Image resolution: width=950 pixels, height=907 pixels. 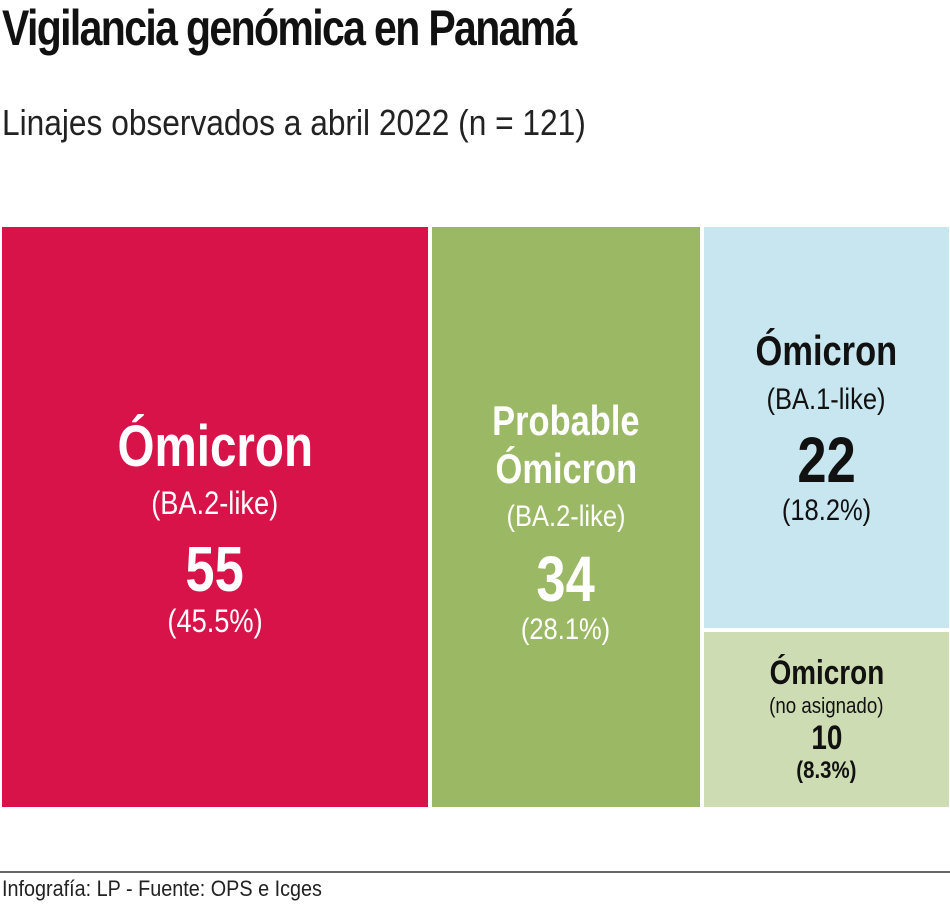 What do you see at coordinates (826, 738) in the screenshot?
I see `tile-value: 10` at bounding box center [826, 738].